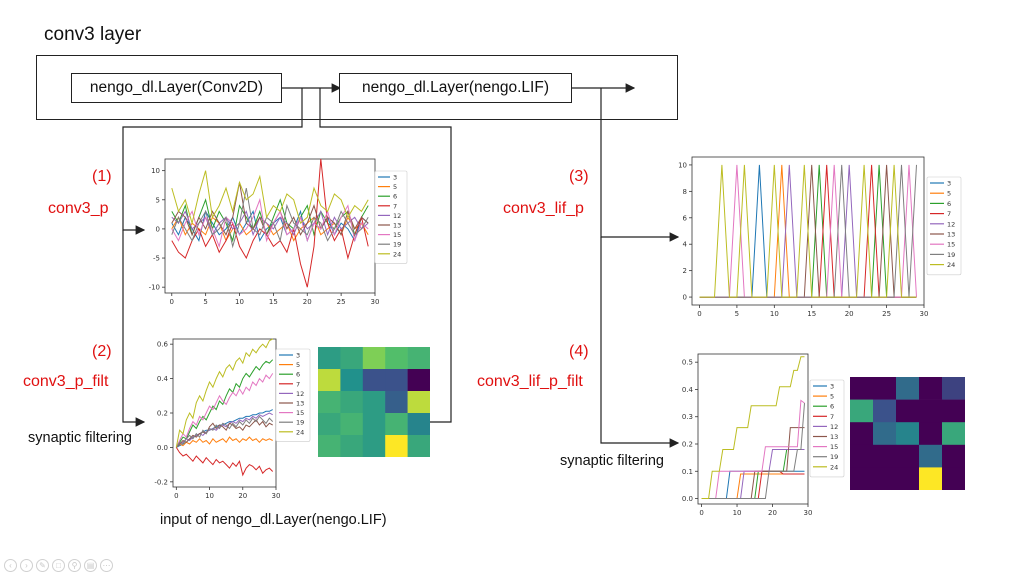  Describe the element at coordinates (886, 314) in the screenshot. I see `x-tick-label: 25` at that location.